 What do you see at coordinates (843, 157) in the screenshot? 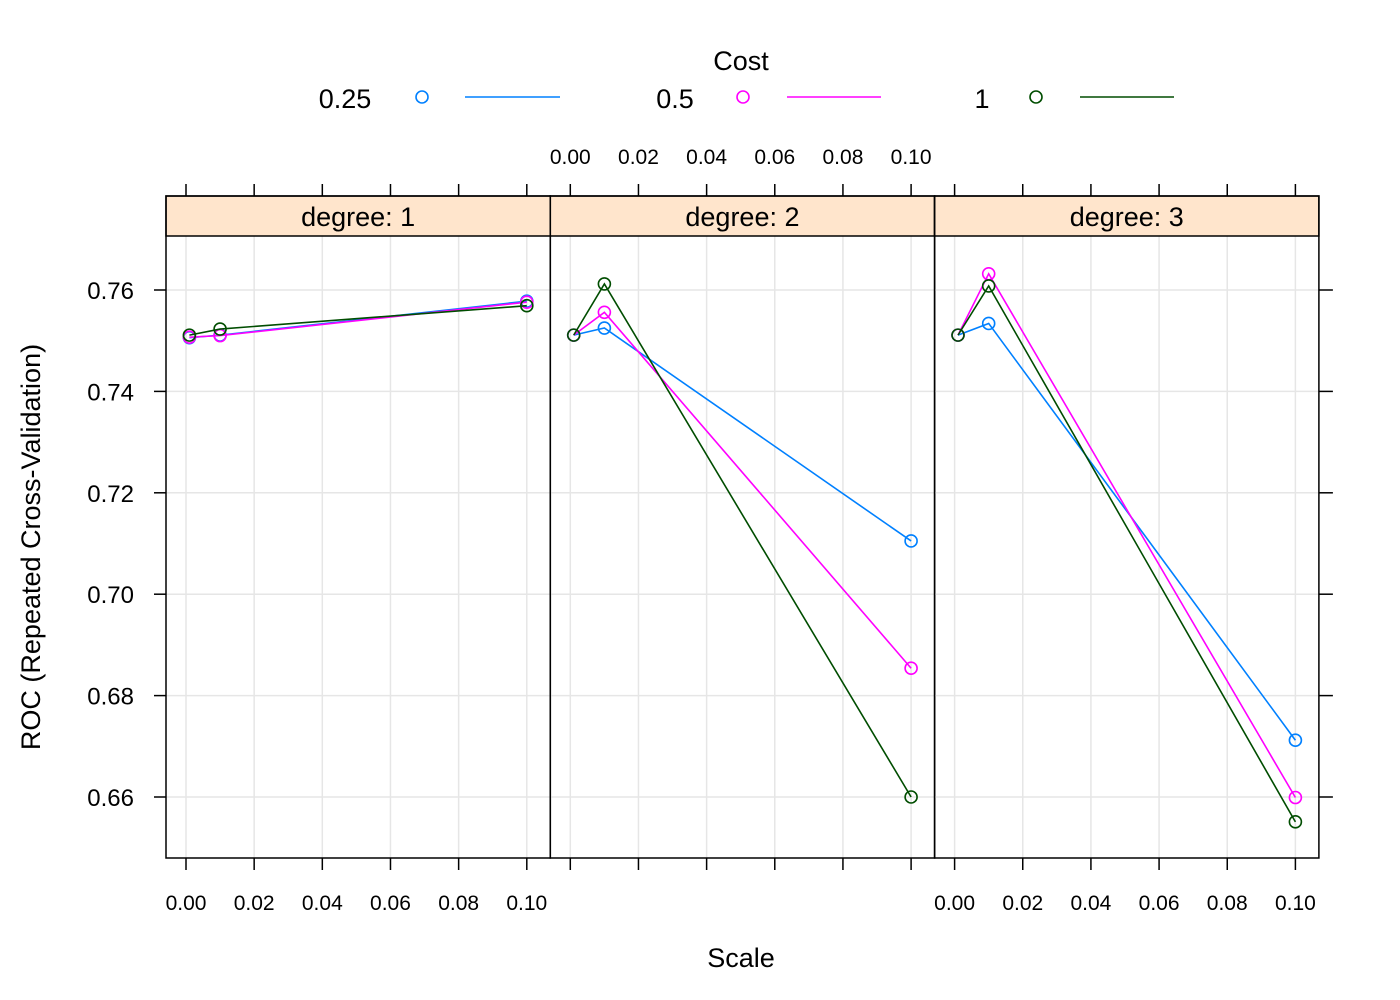
I see `x-tick-label-top: 0.08` at bounding box center [843, 157].